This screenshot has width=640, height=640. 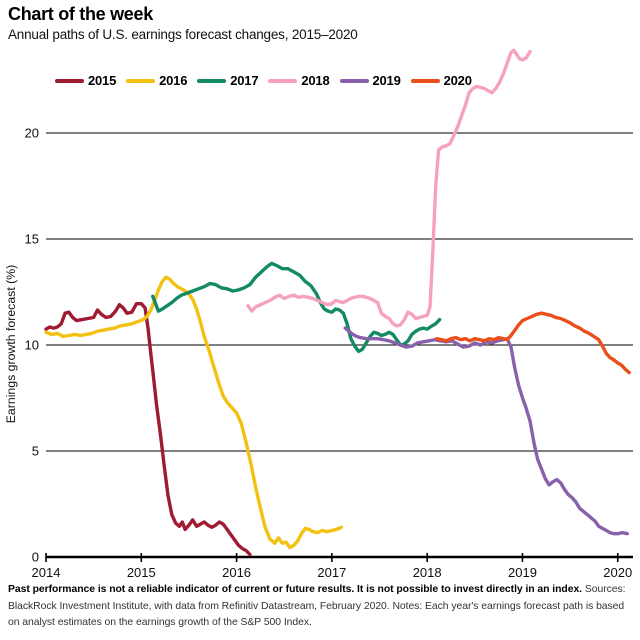 What do you see at coordinates (11, 344) in the screenshot?
I see `y-axis-label: Earnings growth forecast (%)` at bounding box center [11, 344].